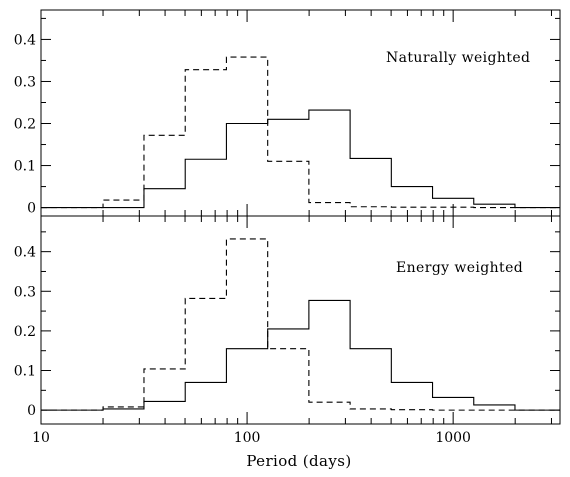 The width and height of the screenshot is (570, 477). Describe the element at coordinates (298, 461) in the screenshot. I see `x-axis-title: Period (days)` at that location.